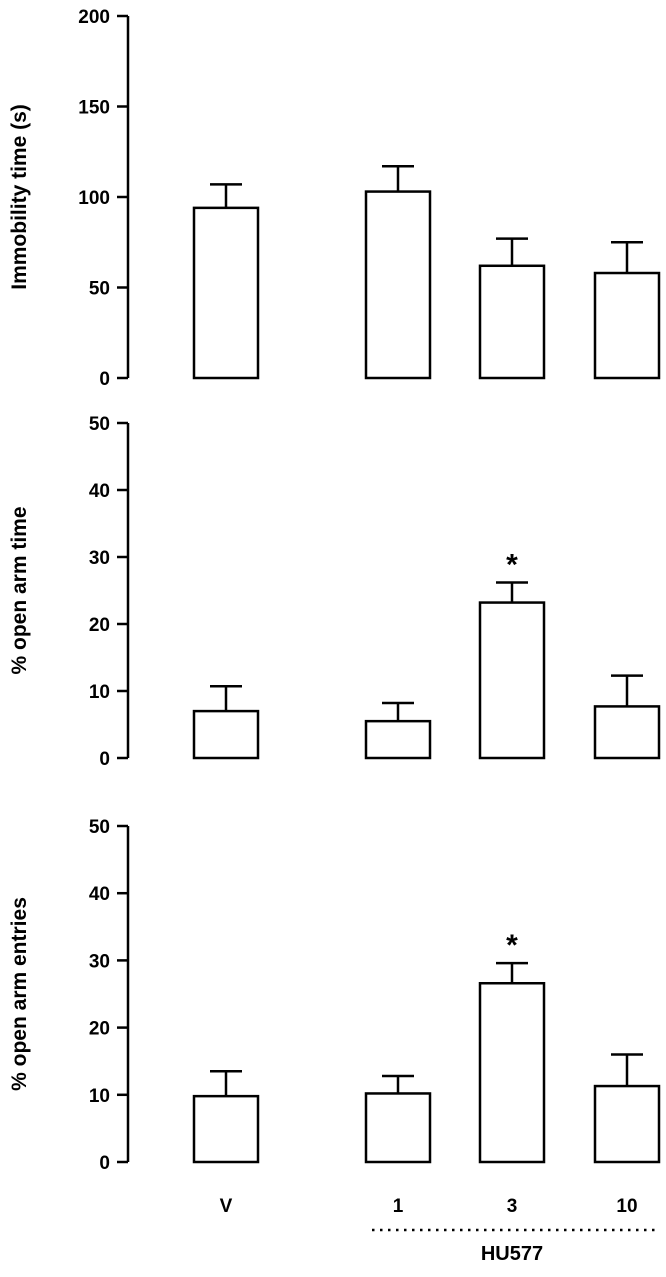 This screenshot has height=1277, width=666. What do you see at coordinates (440, 1230) in the screenshot?
I see `x-axis-labels: V 1 3 10 HU577` at bounding box center [440, 1230].